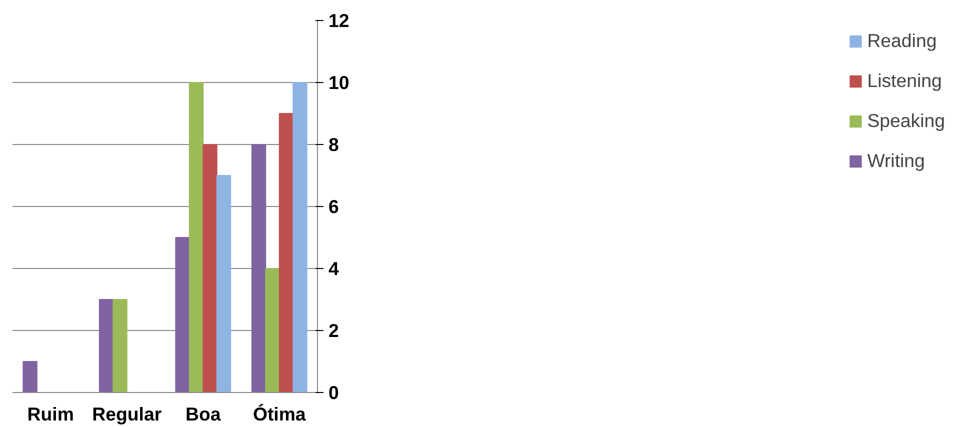  What do you see at coordinates (906, 121) in the screenshot?
I see `legend-label: Speaking` at bounding box center [906, 121].